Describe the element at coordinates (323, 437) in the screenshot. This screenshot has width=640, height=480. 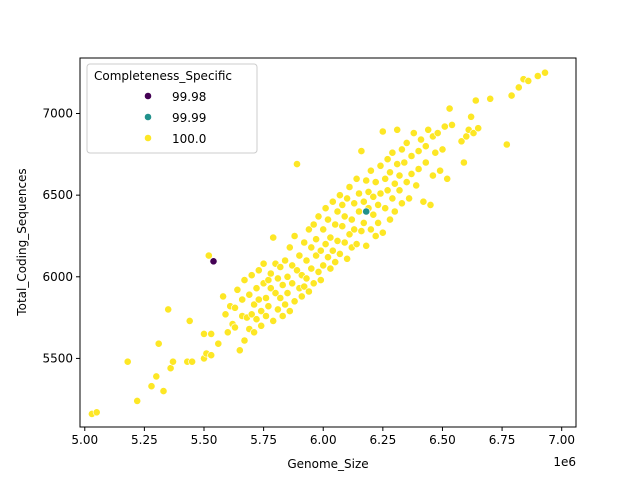
I see `x-axis-ticks: 5.00 5.25 5.50 5.75 6.00 6.25 6.50 6.75 7.00` at that location.